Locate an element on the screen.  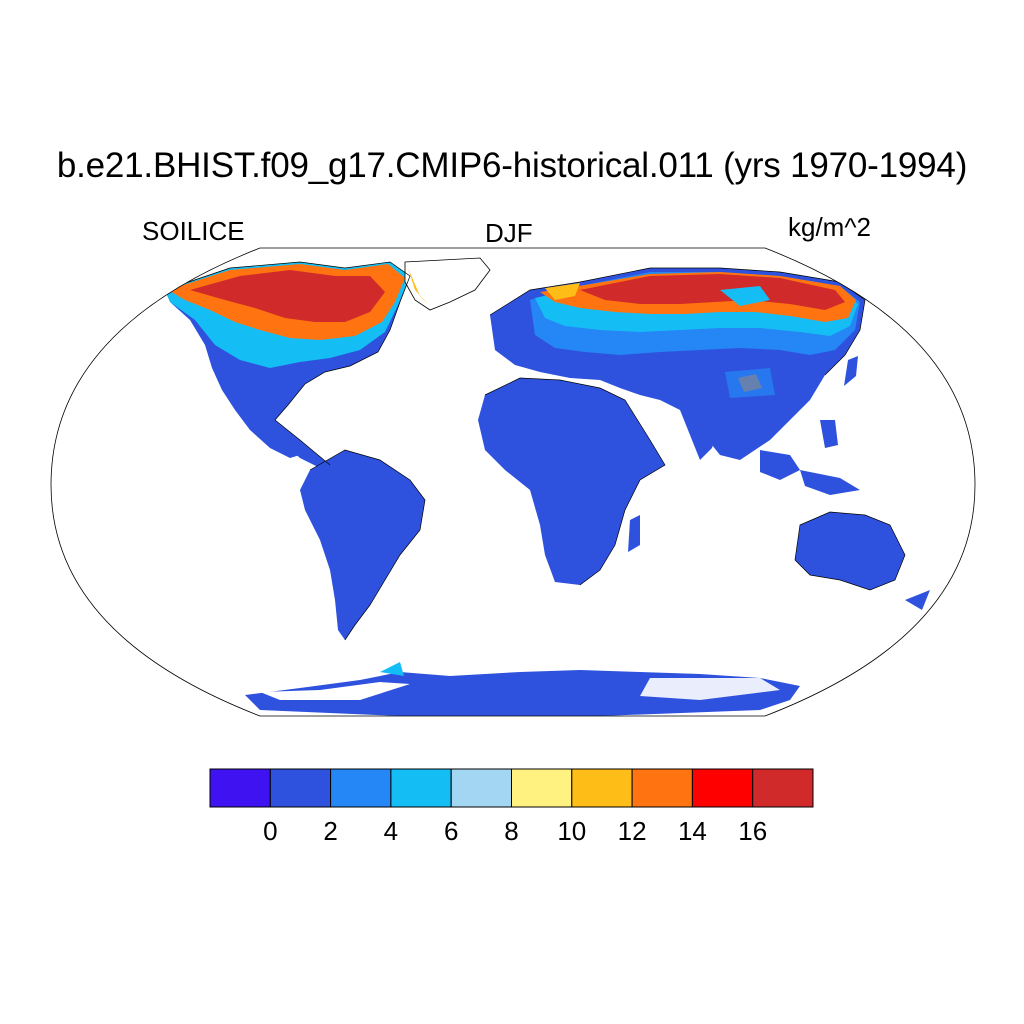
colorbar-tick-label: 8 is located at coordinates (511, 831).